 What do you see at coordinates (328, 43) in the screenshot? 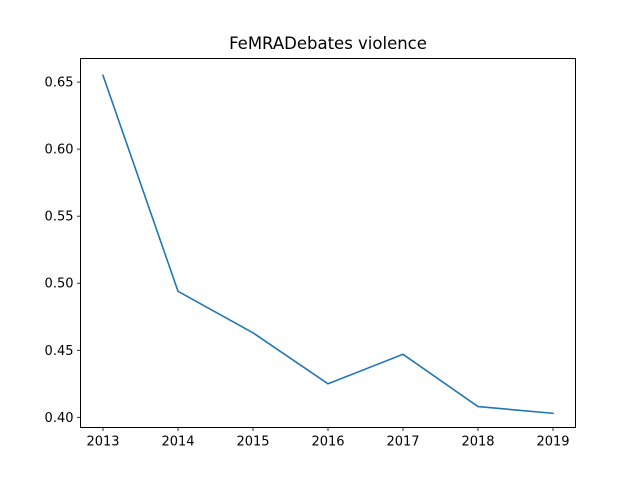
I see `chart-title: FeMRADebates violence` at bounding box center [328, 43].